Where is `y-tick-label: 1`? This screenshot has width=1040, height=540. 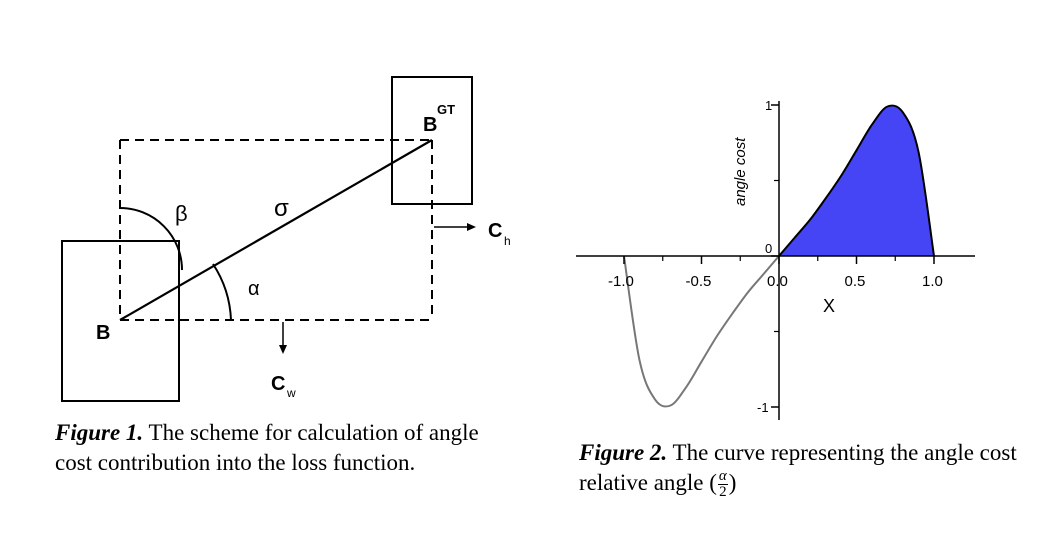 y-tick-label: 1 is located at coordinates (768, 105).